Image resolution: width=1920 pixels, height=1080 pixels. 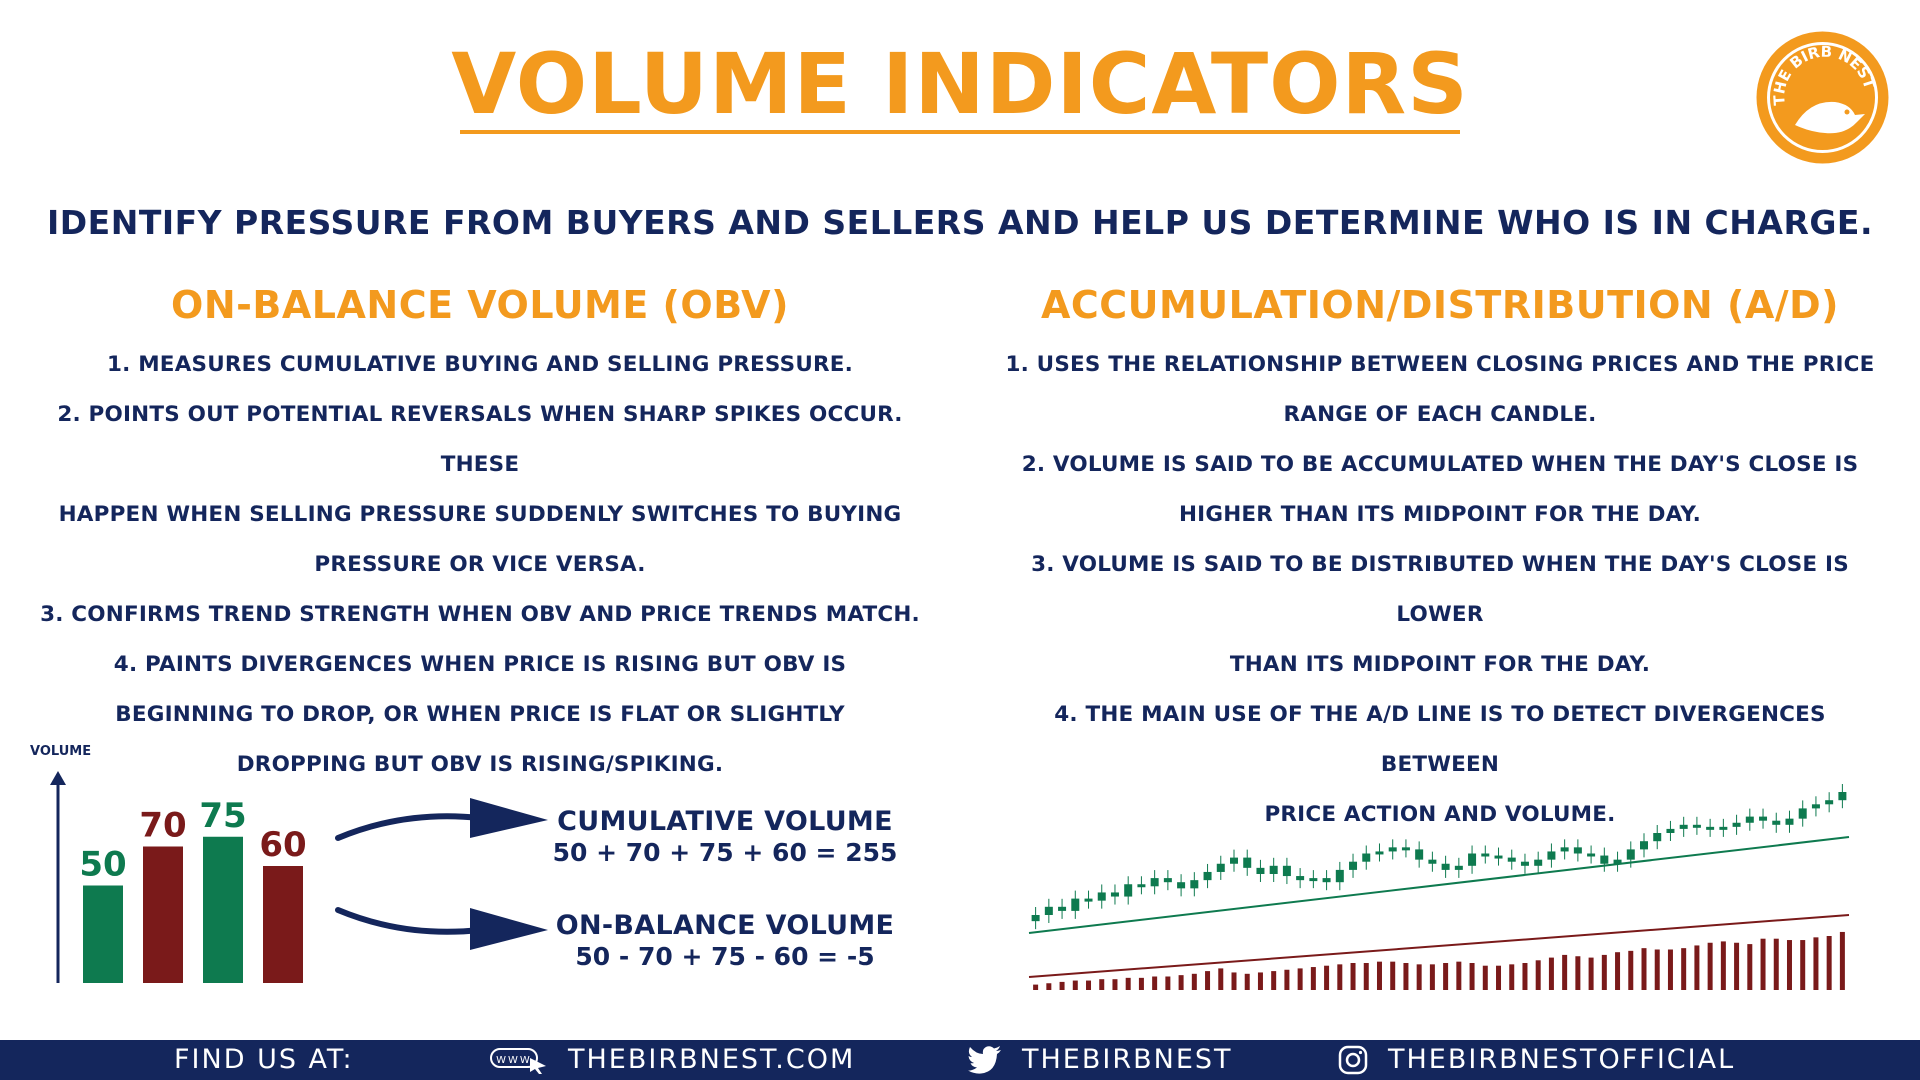 What do you see at coordinates (162, 826) in the screenshot?
I see `volume-bar-label: 70` at bounding box center [162, 826].